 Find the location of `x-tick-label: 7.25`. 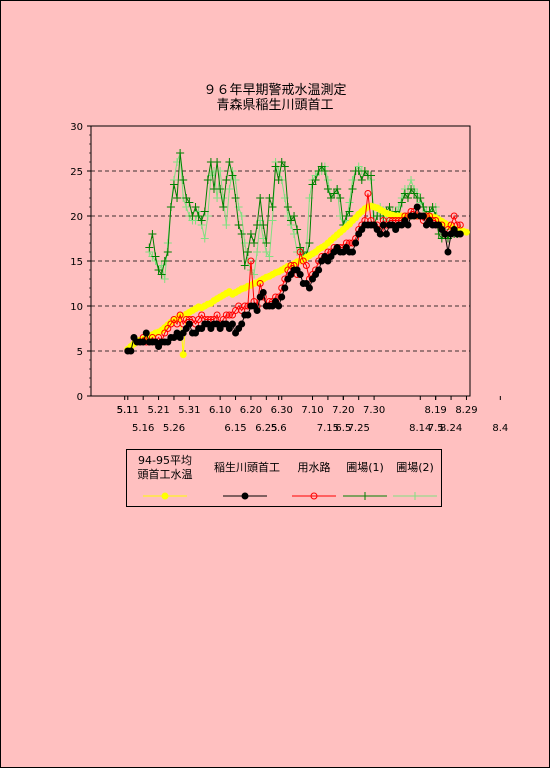

x-tick-label: 7.25 is located at coordinates (359, 428).